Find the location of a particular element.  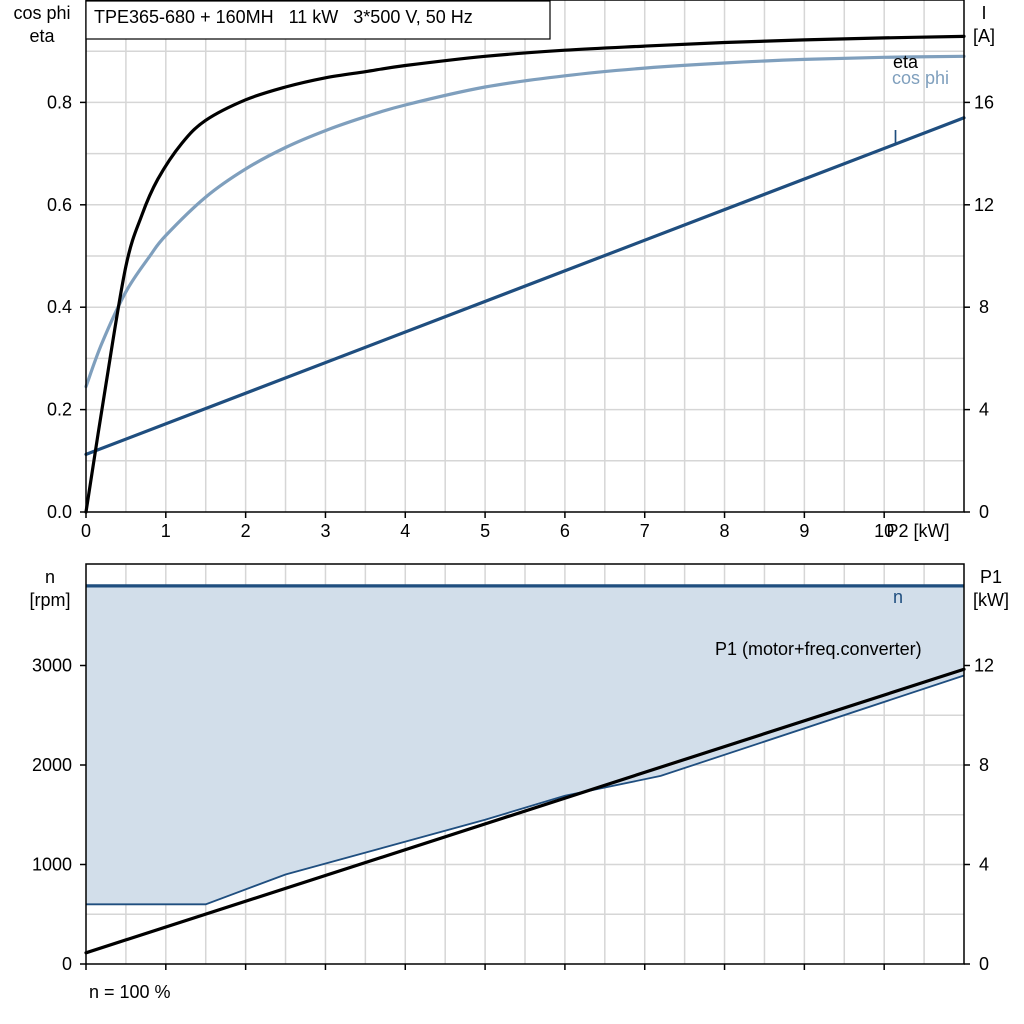

right-axis-label-a-unit: [A] is located at coordinates (984, 36).